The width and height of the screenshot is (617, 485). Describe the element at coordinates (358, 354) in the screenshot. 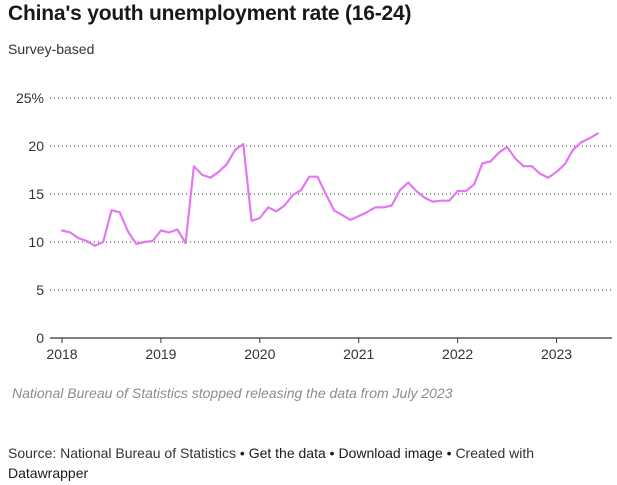

I see `x-tick-label: 2021` at that location.